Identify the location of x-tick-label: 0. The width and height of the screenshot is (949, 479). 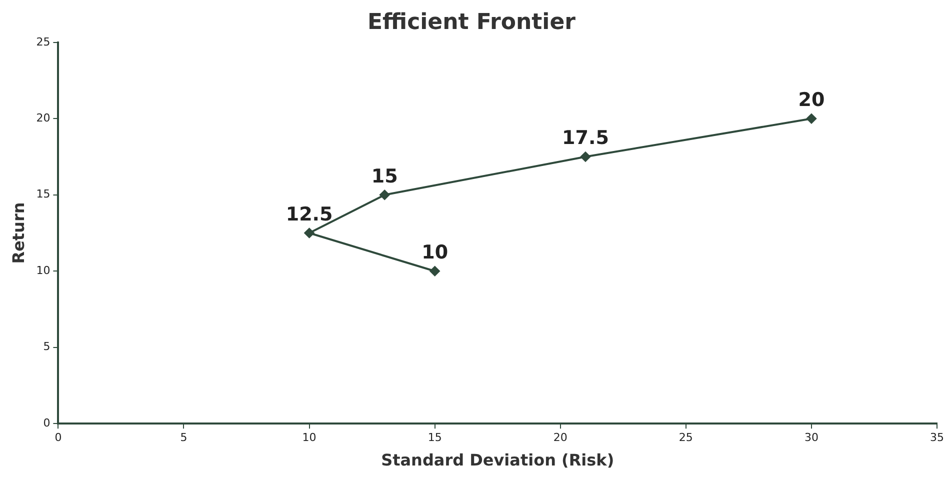
(58, 437).